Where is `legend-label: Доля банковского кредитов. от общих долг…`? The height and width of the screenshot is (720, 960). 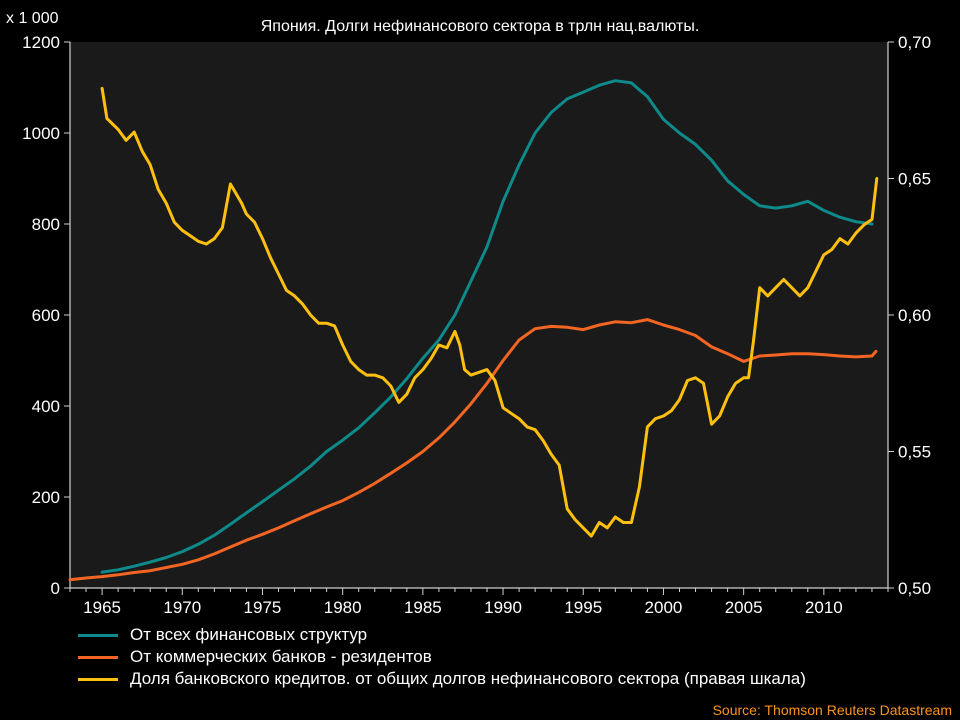
legend-label: Доля банковского кредитов. от общих долг… is located at coordinates (468, 678).